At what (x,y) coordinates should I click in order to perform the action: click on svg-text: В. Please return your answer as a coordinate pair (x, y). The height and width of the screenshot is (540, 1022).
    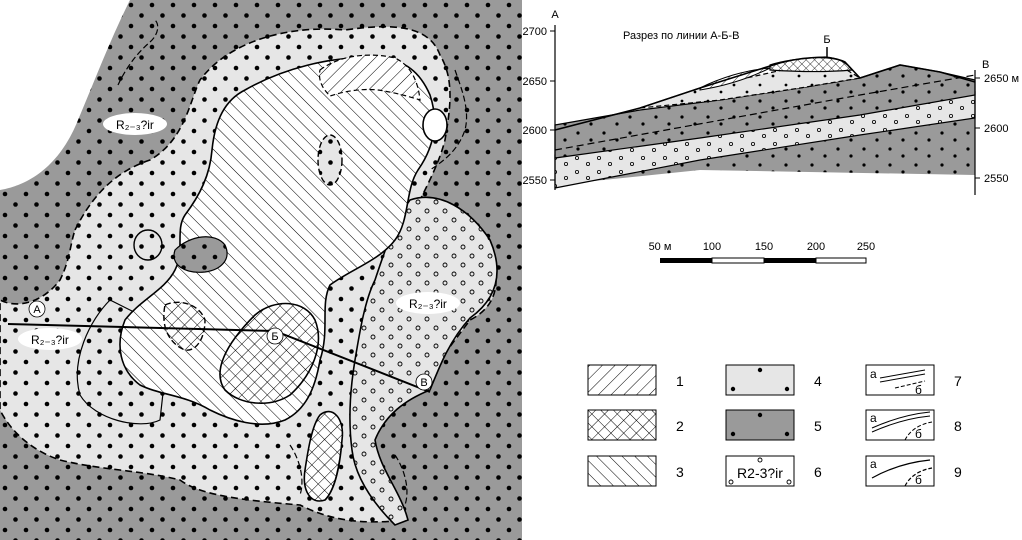
    Looking at the image, I should click on (423, 383).